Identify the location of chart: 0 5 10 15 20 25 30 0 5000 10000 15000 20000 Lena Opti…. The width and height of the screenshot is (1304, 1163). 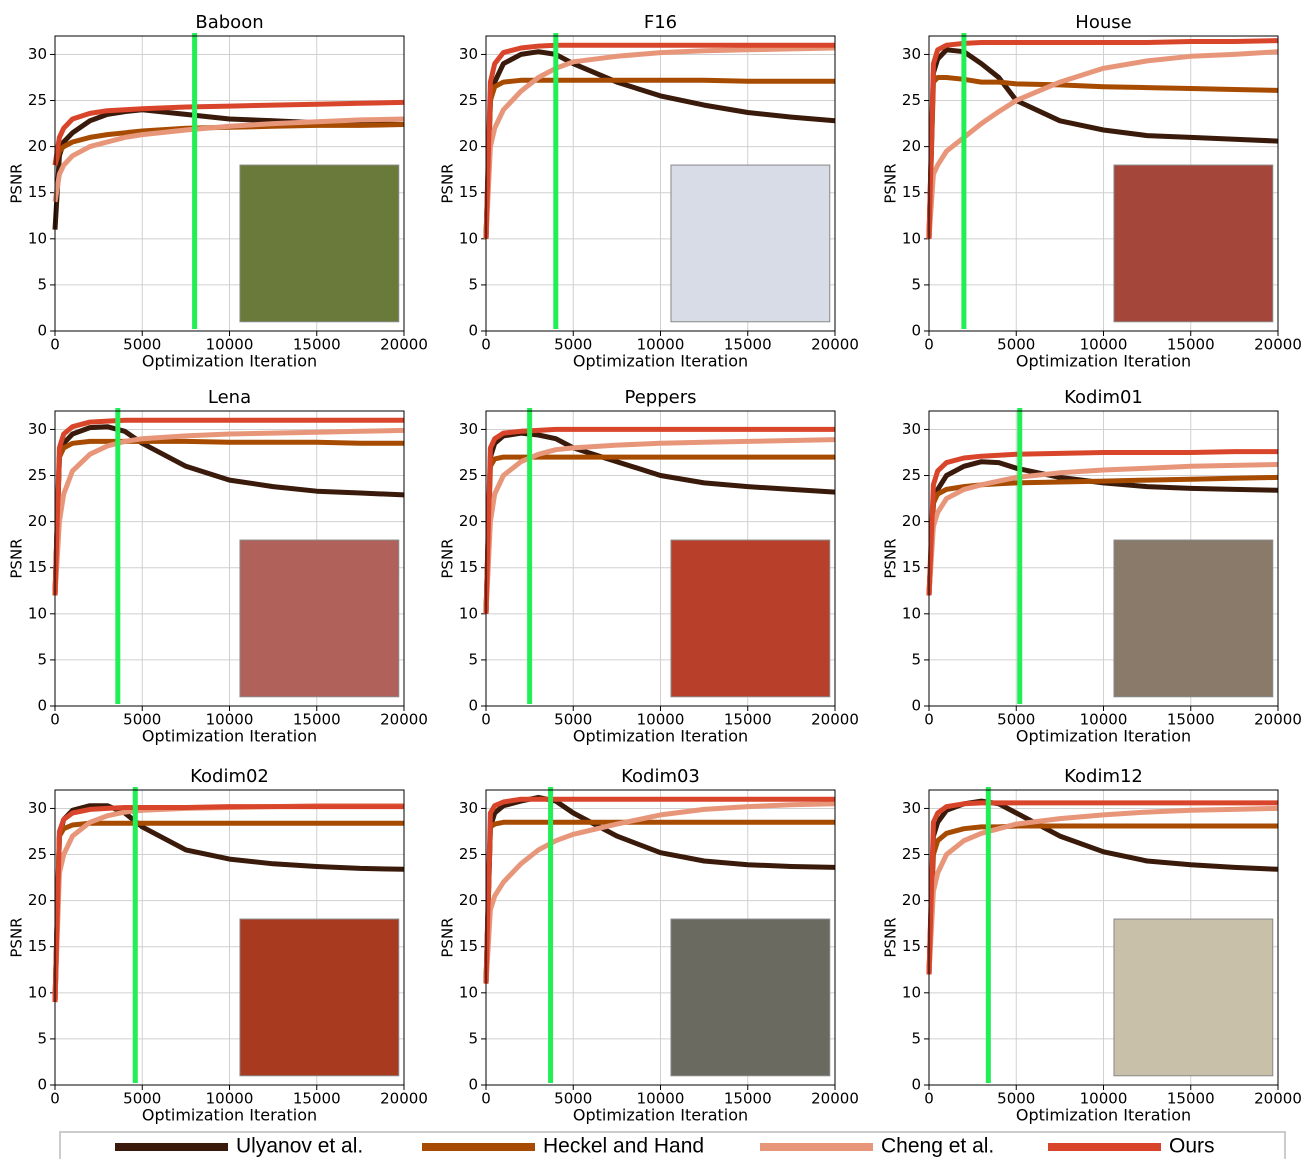
(218, 566).